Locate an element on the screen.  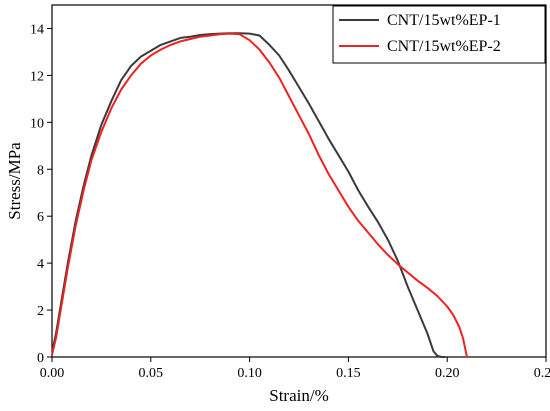
y-tick-label: 6 is located at coordinates (40, 217).